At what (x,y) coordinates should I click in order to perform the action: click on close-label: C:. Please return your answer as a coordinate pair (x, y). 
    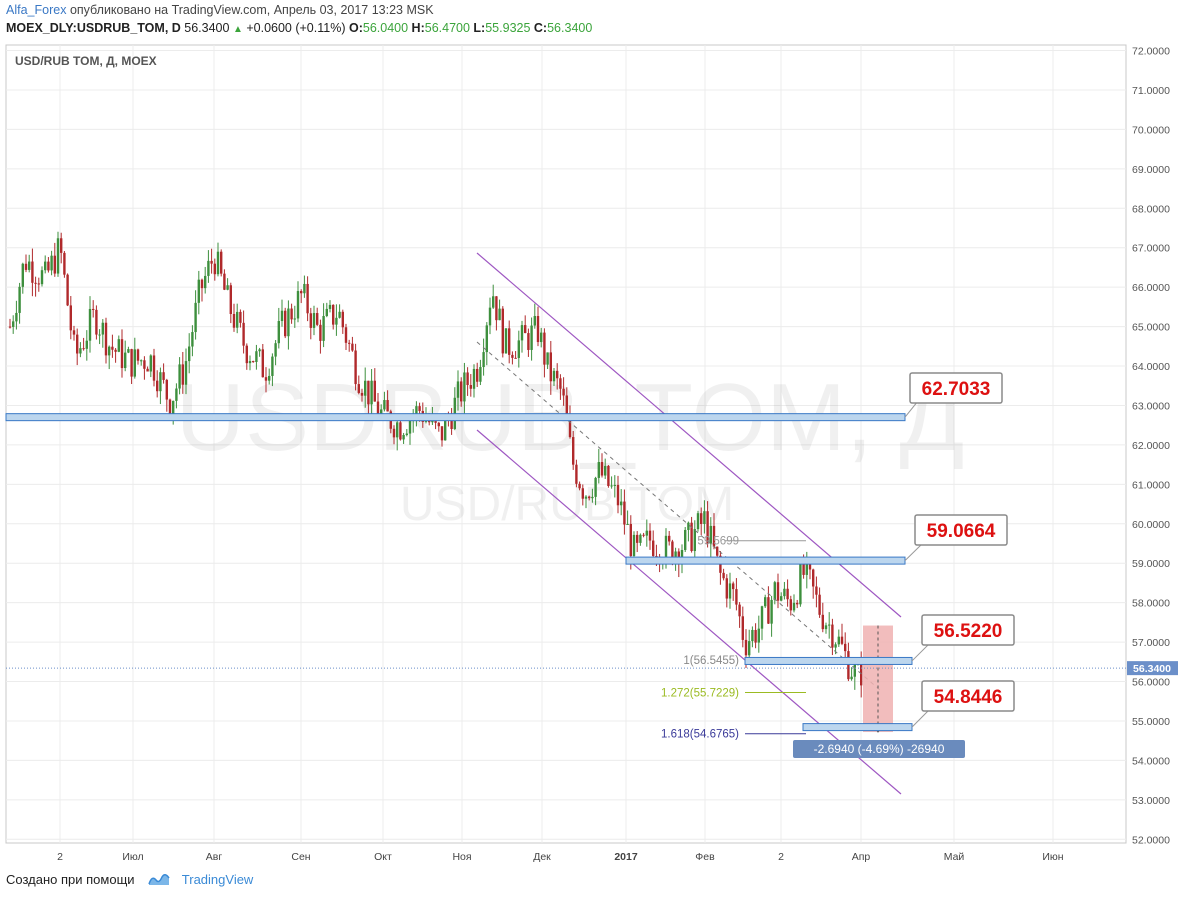
    Looking at the image, I should click on (540, 28).